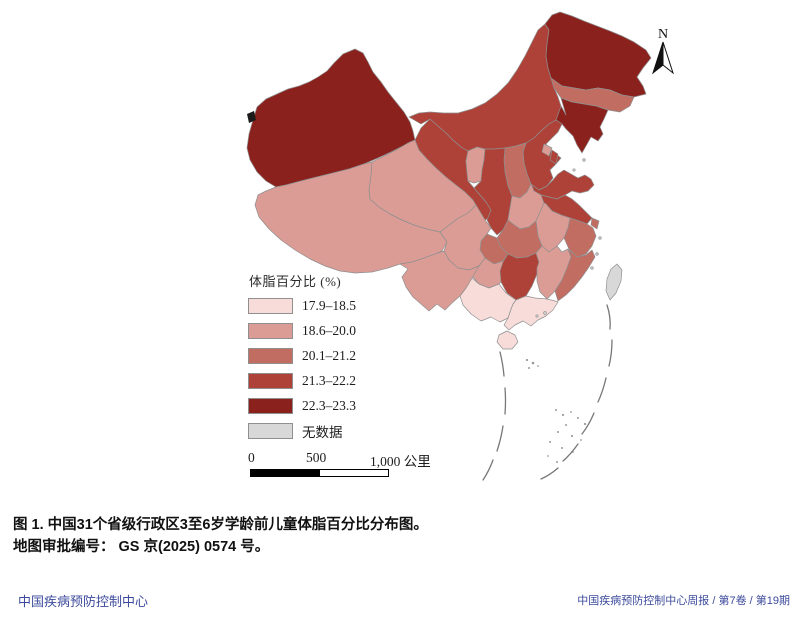 Image resolution: width=800 pixels, height=621 pixels. I want to click on nine-dash-line, so click(547, 392).